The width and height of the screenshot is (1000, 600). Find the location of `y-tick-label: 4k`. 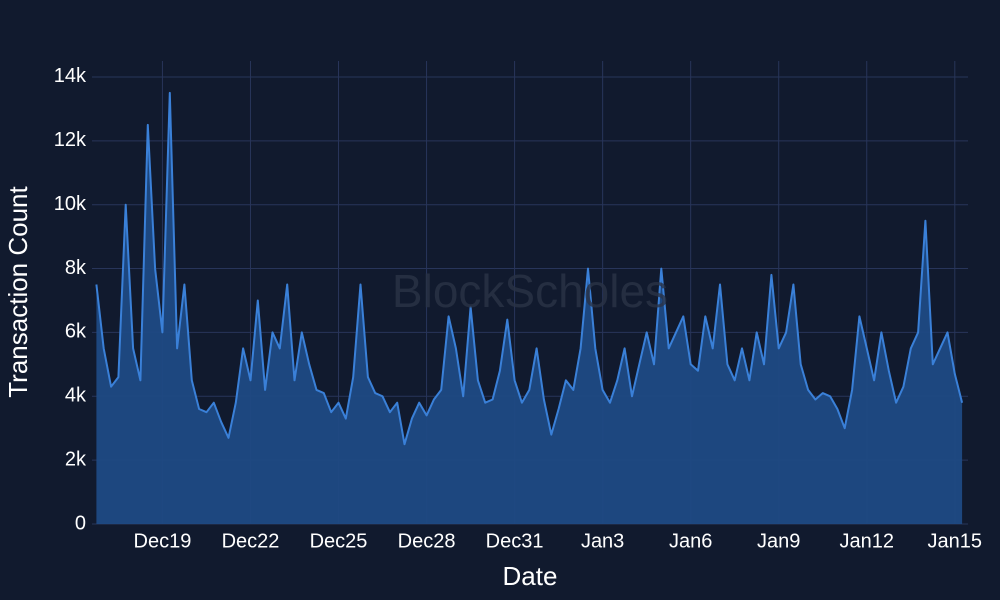

y-tick-label: 4k is located at coordinates (76, 396).